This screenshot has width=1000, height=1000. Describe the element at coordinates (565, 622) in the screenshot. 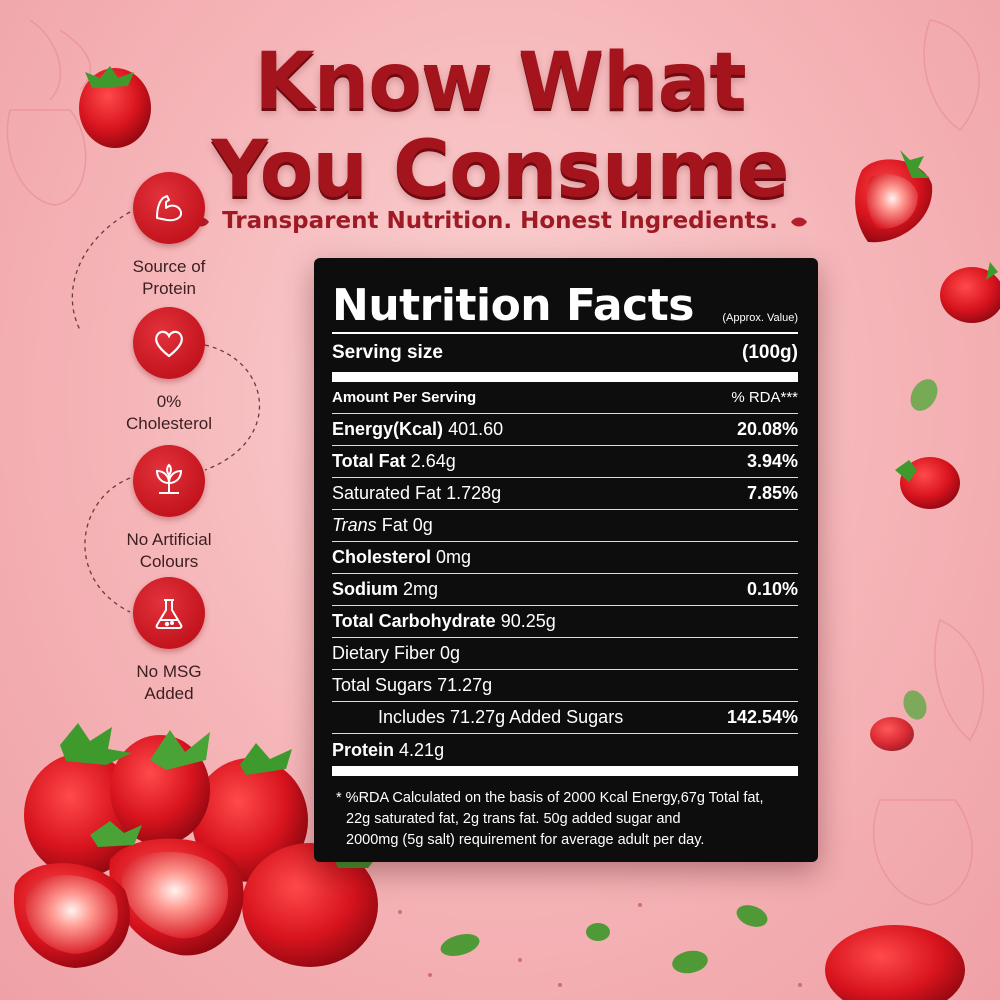

I see `nutrient-row-total-carbohydrate: Total Carbohydrate 90.25g` at that location.